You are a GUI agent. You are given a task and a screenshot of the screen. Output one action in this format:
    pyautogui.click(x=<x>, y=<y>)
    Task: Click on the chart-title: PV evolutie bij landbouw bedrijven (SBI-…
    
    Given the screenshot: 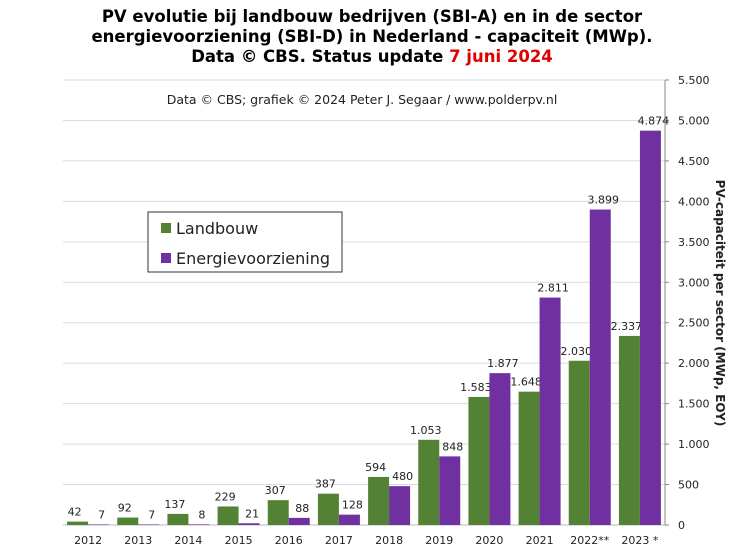 What is the action you would take?
    pyautogui.click(x=372, y=16)
    